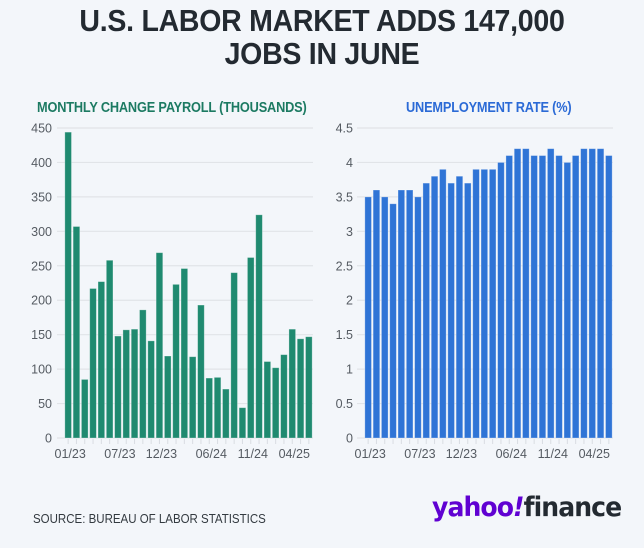 The image size is (644, 548). Describe the element at coordinates (349, 370) in the screenshot. I see `unemployment-y-tick-label: 1` at that location.